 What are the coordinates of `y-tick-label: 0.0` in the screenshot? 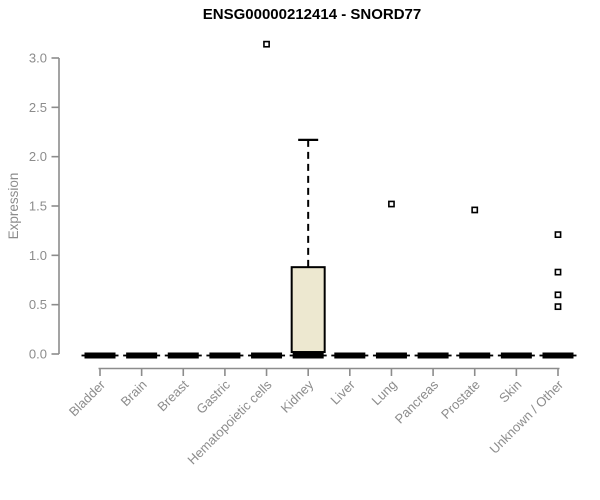 It's located at (38, 354).